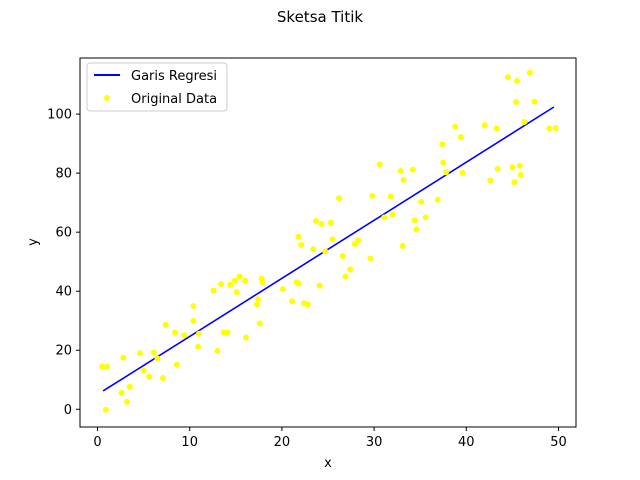  What do you see at coordinates (59, 115) in the screenshot?
I see `y-tick-label: 100` at bounding box center [59, 115].